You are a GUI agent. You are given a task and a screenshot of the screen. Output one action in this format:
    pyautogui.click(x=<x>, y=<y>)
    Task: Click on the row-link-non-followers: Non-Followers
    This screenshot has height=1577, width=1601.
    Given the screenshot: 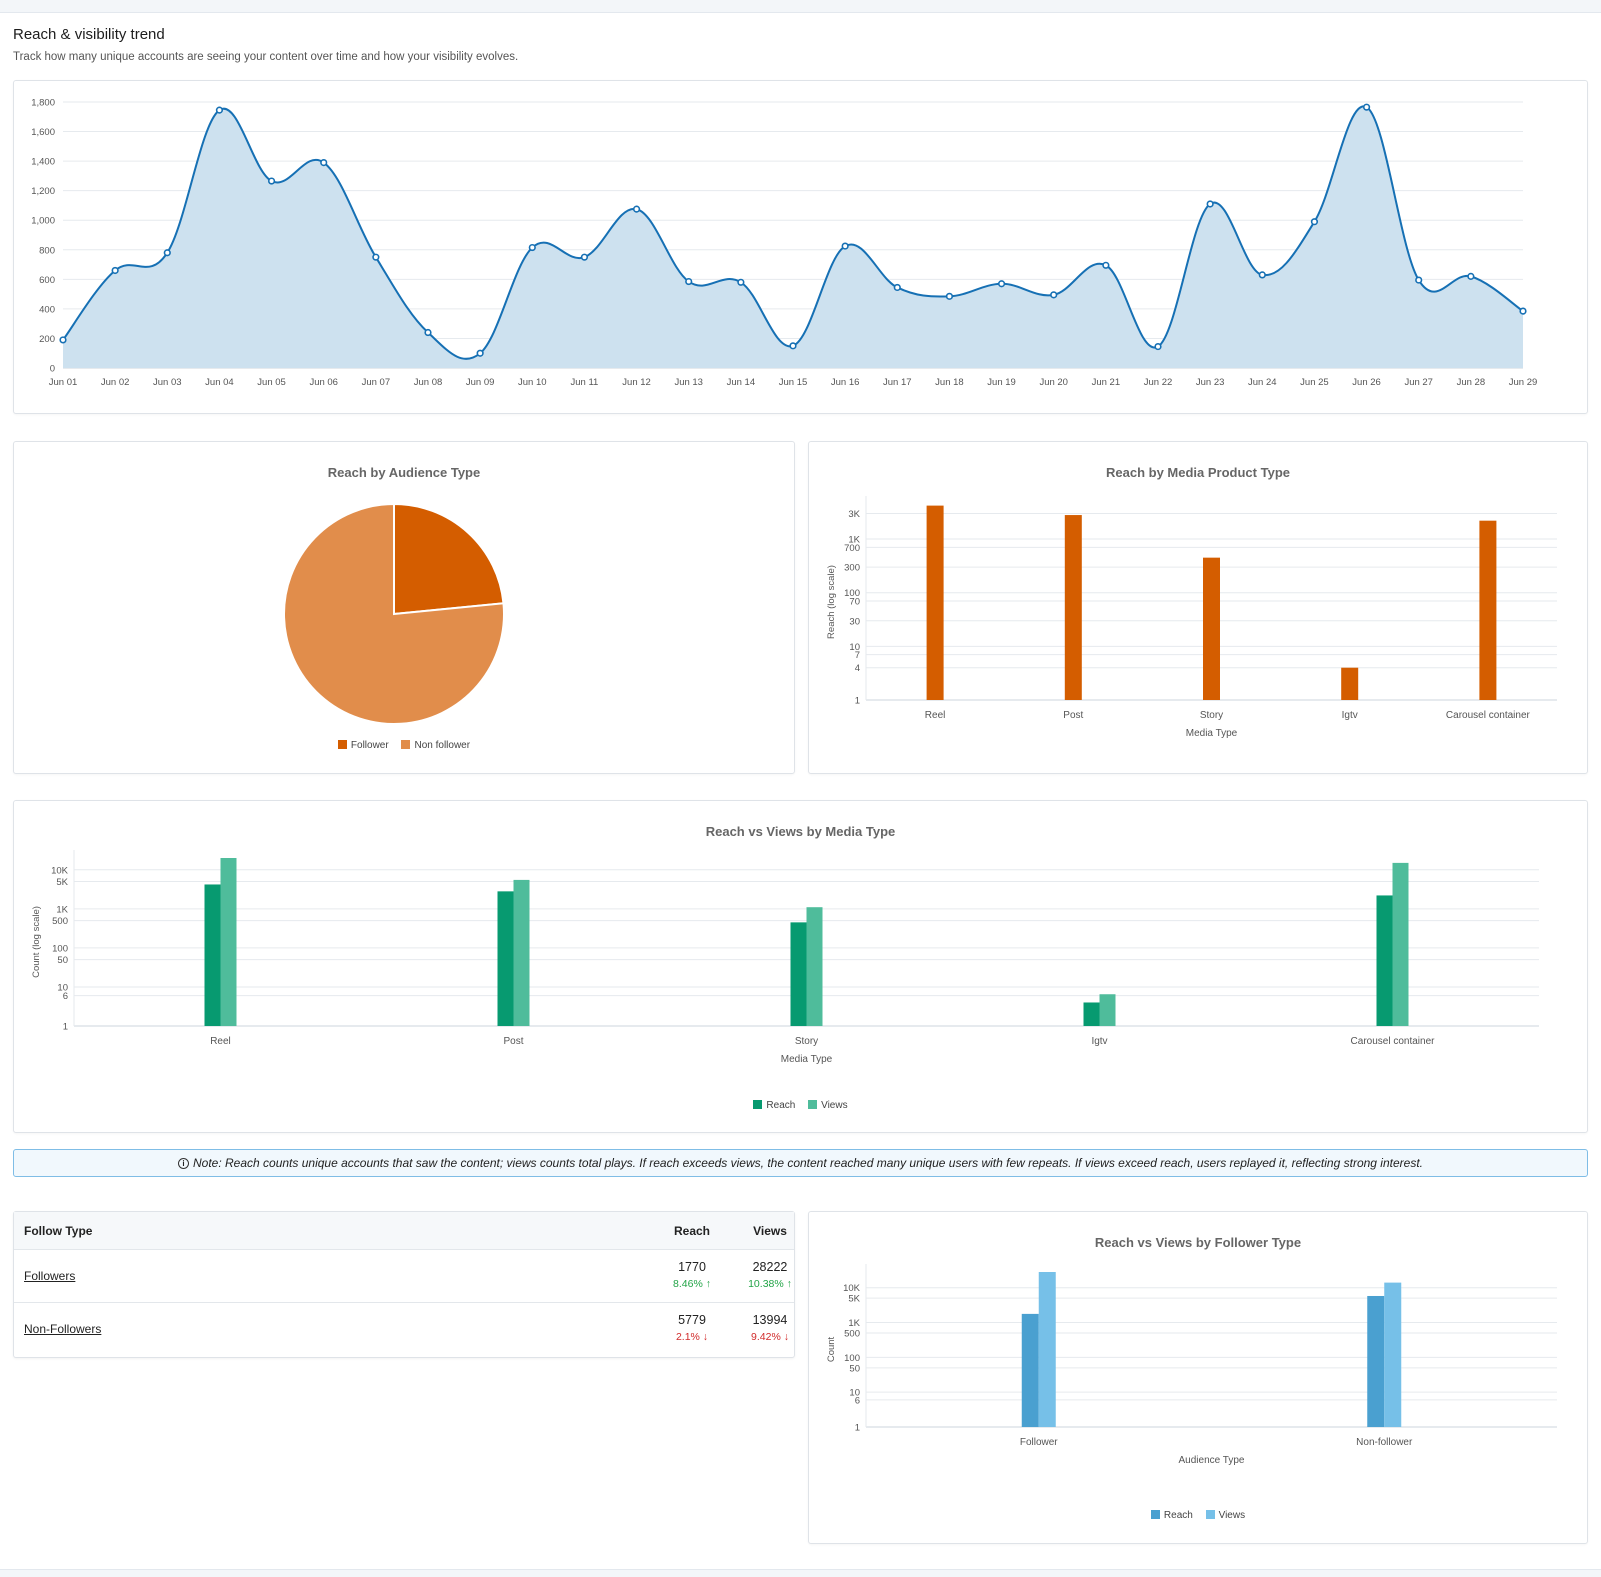 What is the action you would take?
    pyautogui.click(x=63, y=1329)
    